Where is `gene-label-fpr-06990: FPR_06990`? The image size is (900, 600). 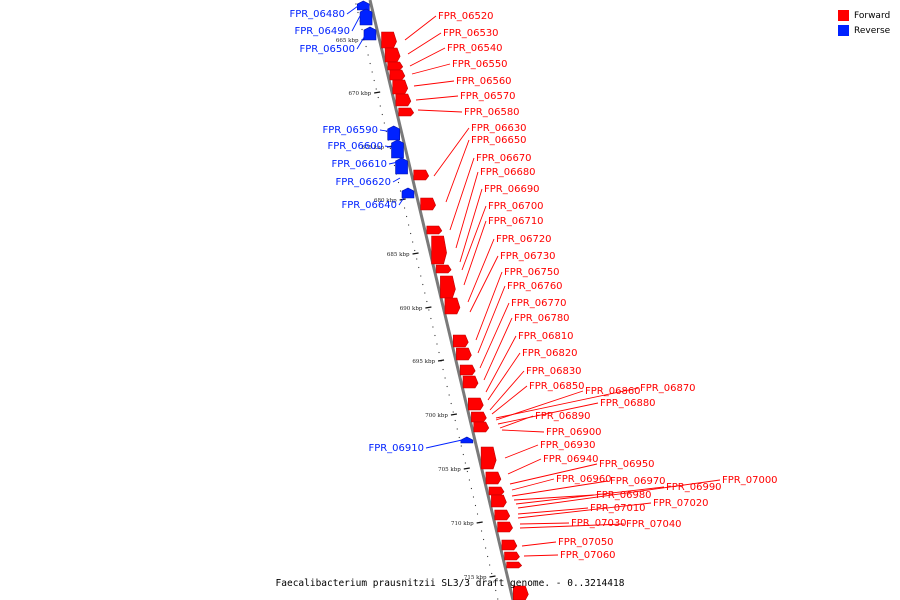
gene-label-fpr-06990: FPR_06990 is located at coordinates (694, 487).